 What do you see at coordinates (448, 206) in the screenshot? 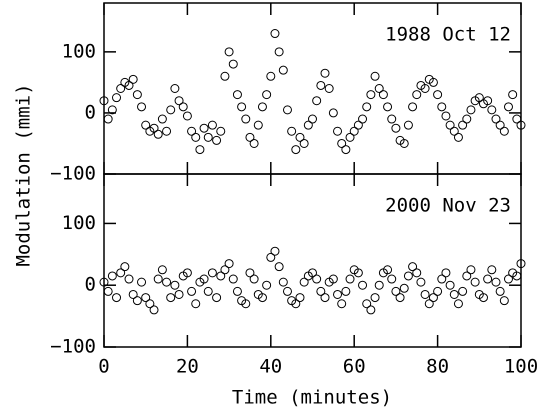
I see `panel-annotation: 2000 Nov 23` at bounding box center [448, 206].